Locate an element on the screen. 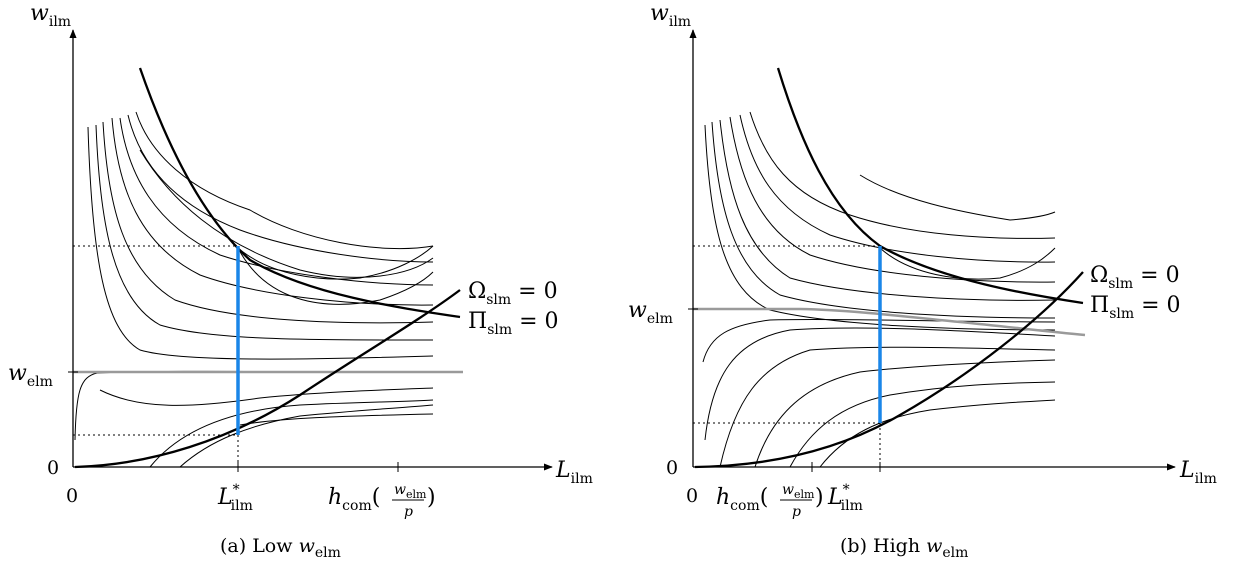 The image size is (1251, 567). x-tick-label-b-h: hcom( welm p ) is located at coordinates (770, 501).